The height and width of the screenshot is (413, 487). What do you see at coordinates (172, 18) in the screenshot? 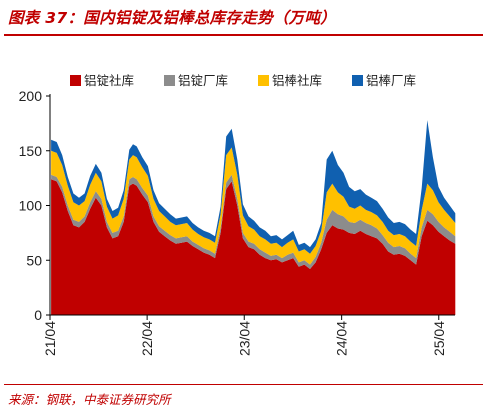
I see `page-title: 图表 37：国内铝锭及铝棒总库存走势（万吨）` at bounding box center [172, 18].